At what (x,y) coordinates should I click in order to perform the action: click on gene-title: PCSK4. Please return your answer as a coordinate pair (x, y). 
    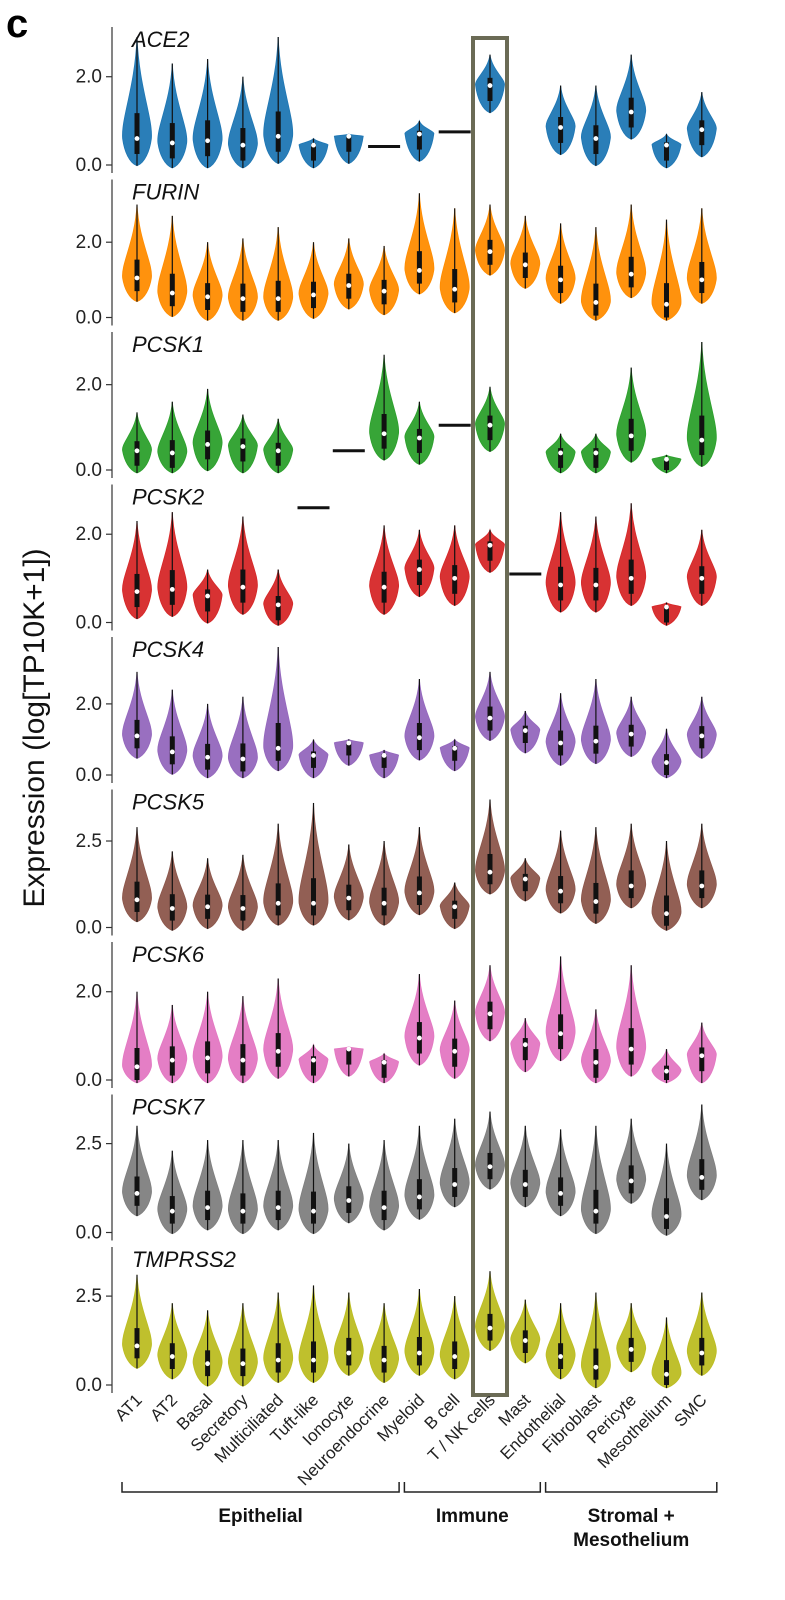
    Looking at the image, I should click on (168, 649).